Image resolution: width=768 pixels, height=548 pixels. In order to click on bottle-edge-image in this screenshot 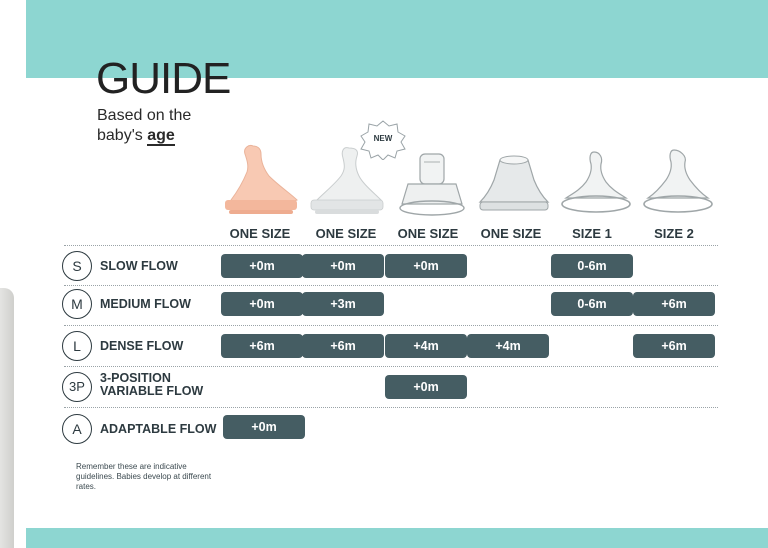, I will do `click(7, 418)`.